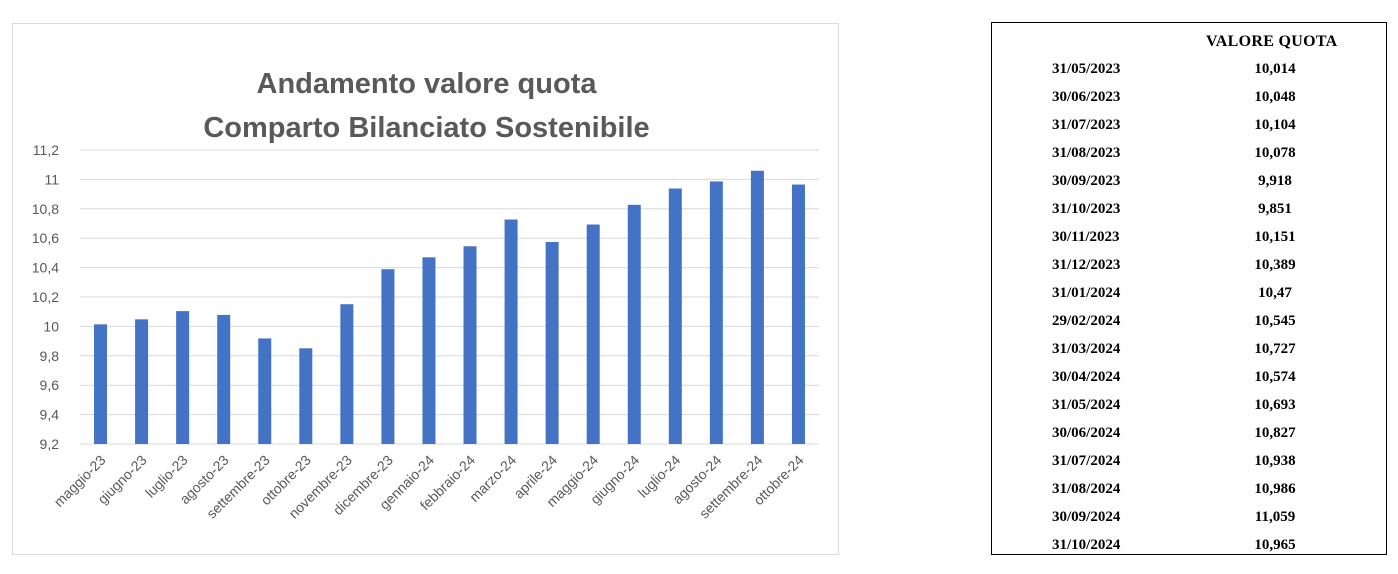 The width and height of the screenshot is (1398, 574). Describe the element at coordinates (1086, 97) in the screenshot. I see `table-date-cell: 30/06/2023` at that location.